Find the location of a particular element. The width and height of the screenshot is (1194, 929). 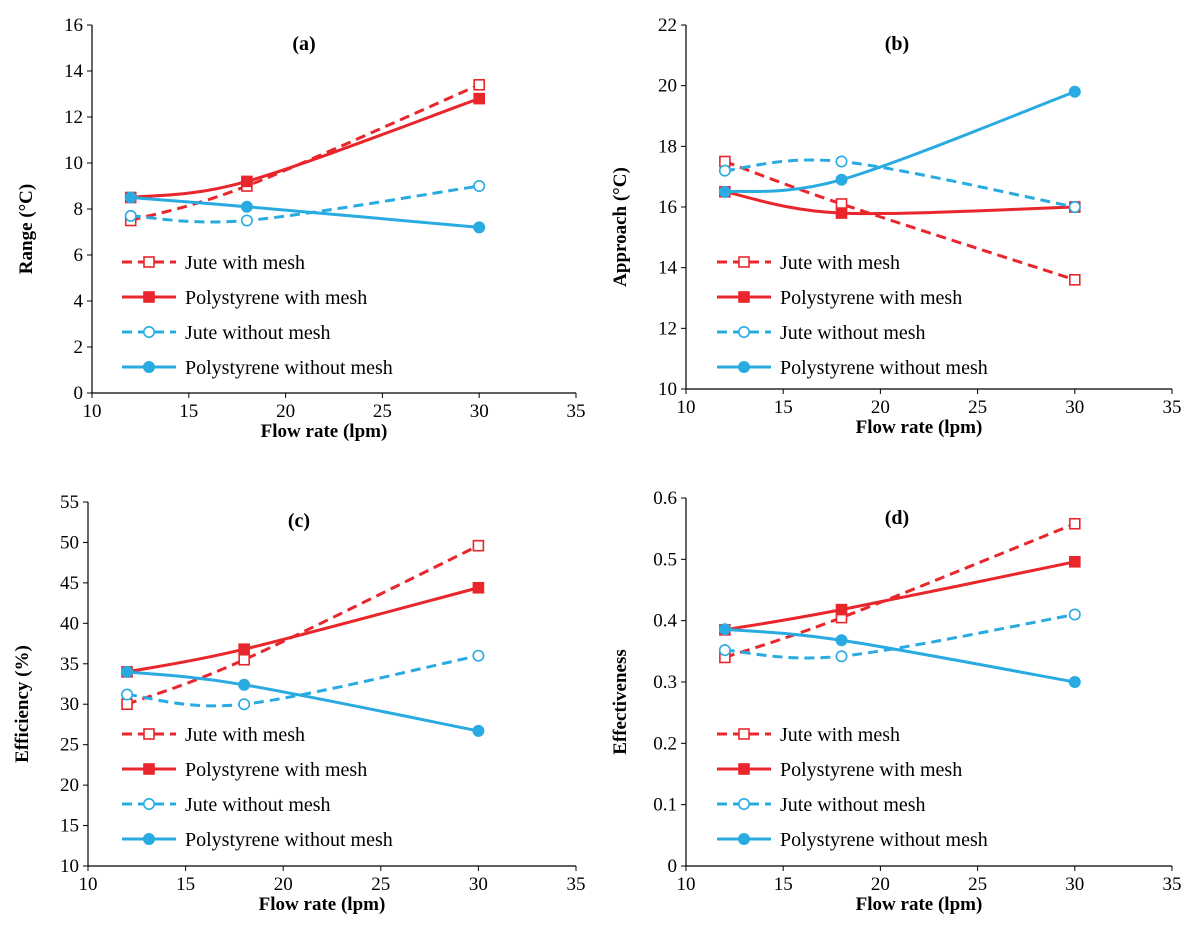

y-tick-label: 0.4 is located at coordinates (665, 621).